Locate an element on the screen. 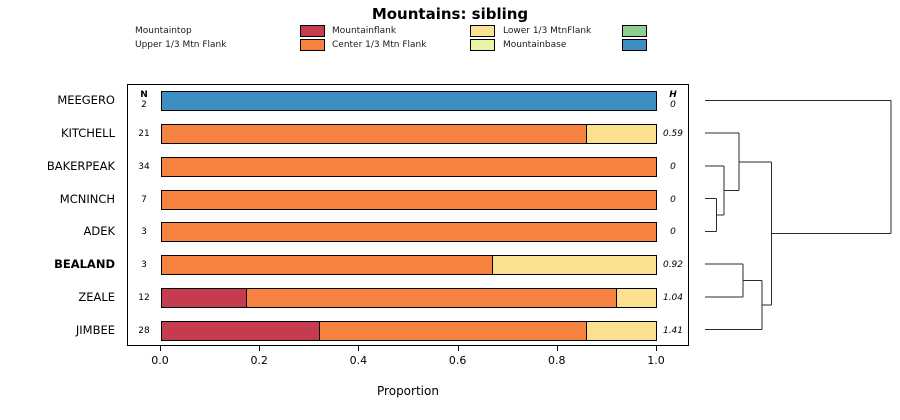 Image resolution: width=900 pixels, height=420 pixels. x-tick-label: 0.4 is located at coordinates (358, 360).